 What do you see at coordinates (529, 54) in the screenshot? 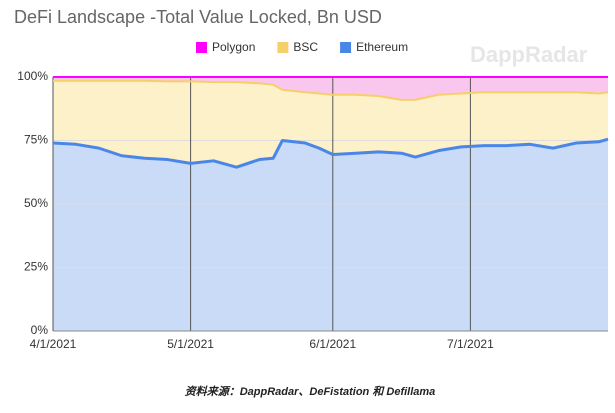
I see `watermark: DappRadar` at bounding box center [529, 54].